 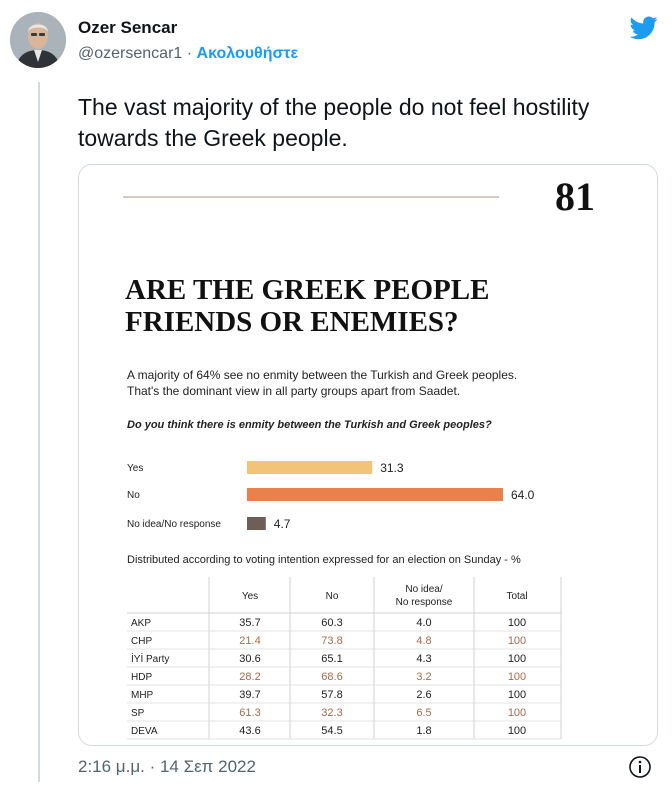 I want to click on tweet-timestamp: 2:16 μ.μ. · 14 Σεπ 2022, so click(x=167, y=766).